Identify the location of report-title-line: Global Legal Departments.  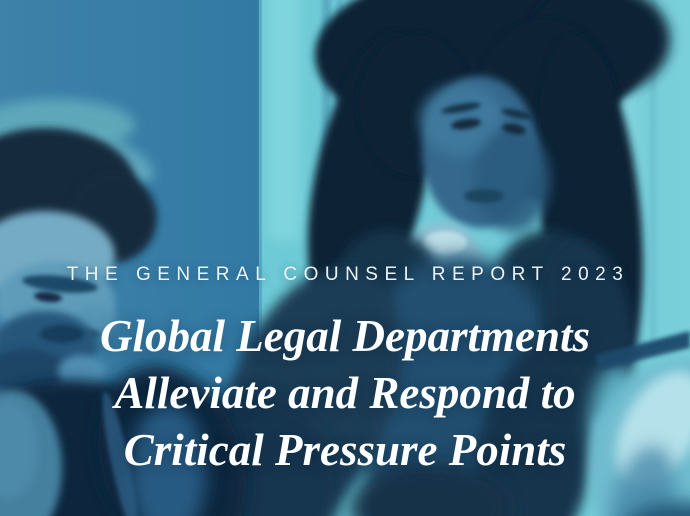
(345, 336).